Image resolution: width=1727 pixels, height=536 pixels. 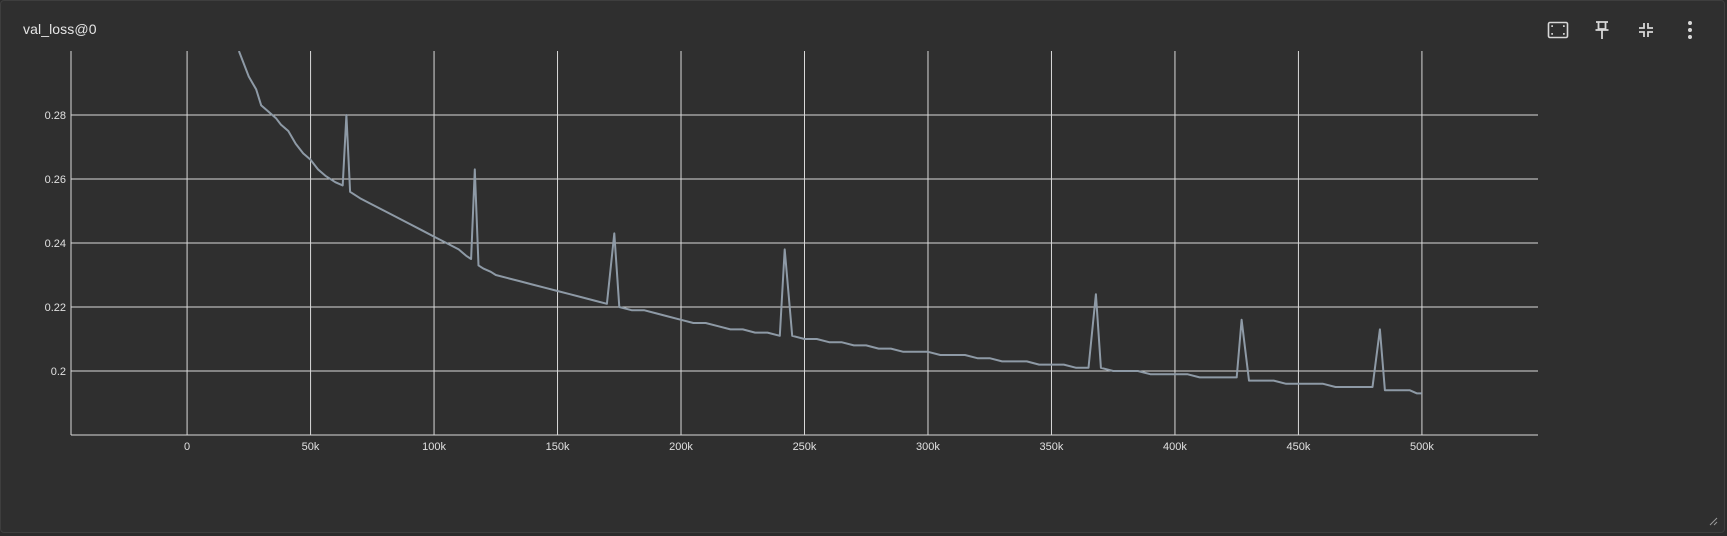 I want to click on more-vert-icon, so click(x=1690, y=30).